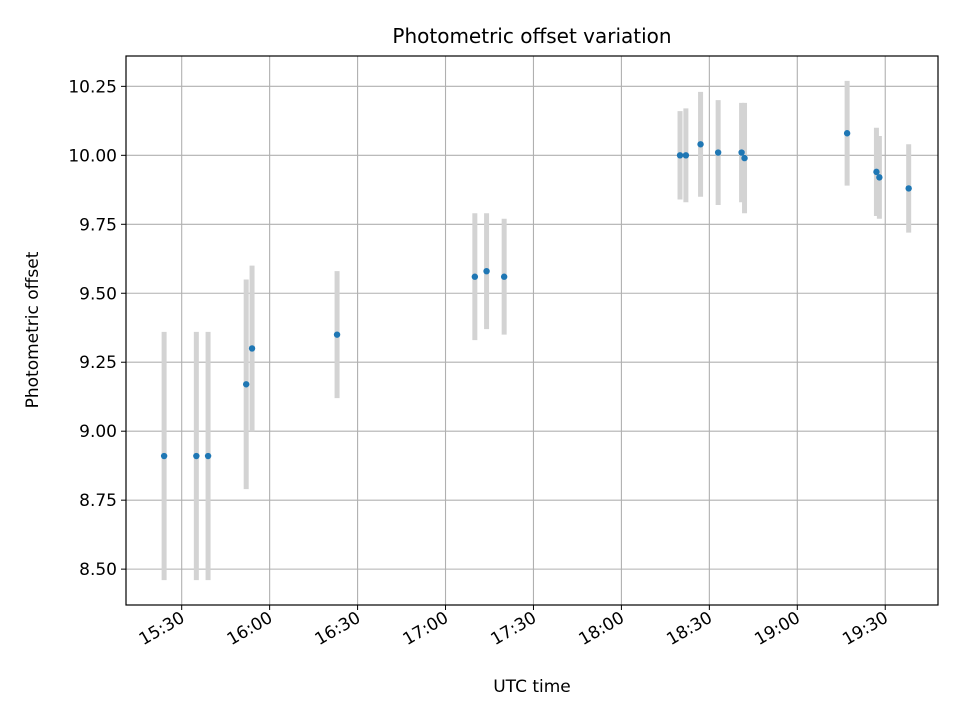 This screenshot has height=720, width=960. Describe the element at coordinates (531, 36) in the screenshot. I see `chart-title: Photometric offset variation` at that location.